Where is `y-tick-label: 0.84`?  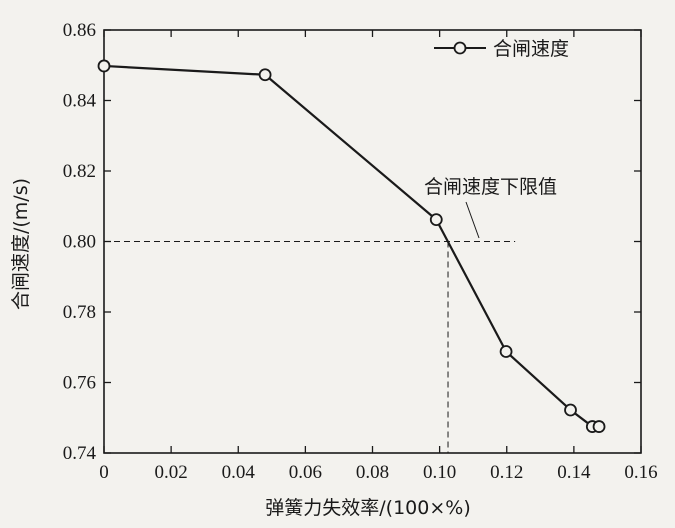 y-tick-label: 0.84 is located at coordinates (80, 101).